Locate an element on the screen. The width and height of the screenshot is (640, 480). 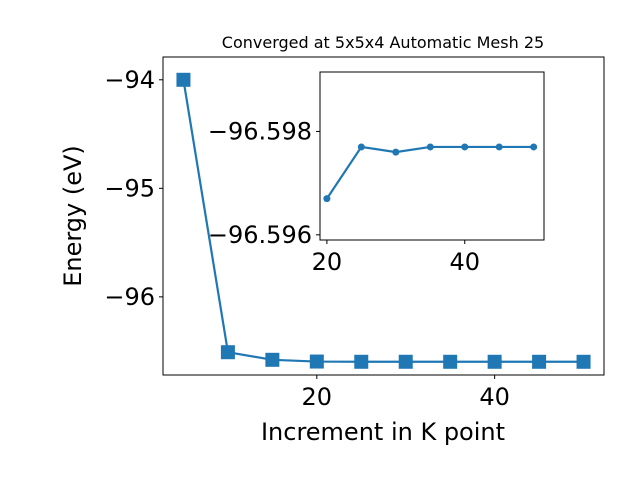
y-tick-label: −96.596 is located at coordinates (260, 235).